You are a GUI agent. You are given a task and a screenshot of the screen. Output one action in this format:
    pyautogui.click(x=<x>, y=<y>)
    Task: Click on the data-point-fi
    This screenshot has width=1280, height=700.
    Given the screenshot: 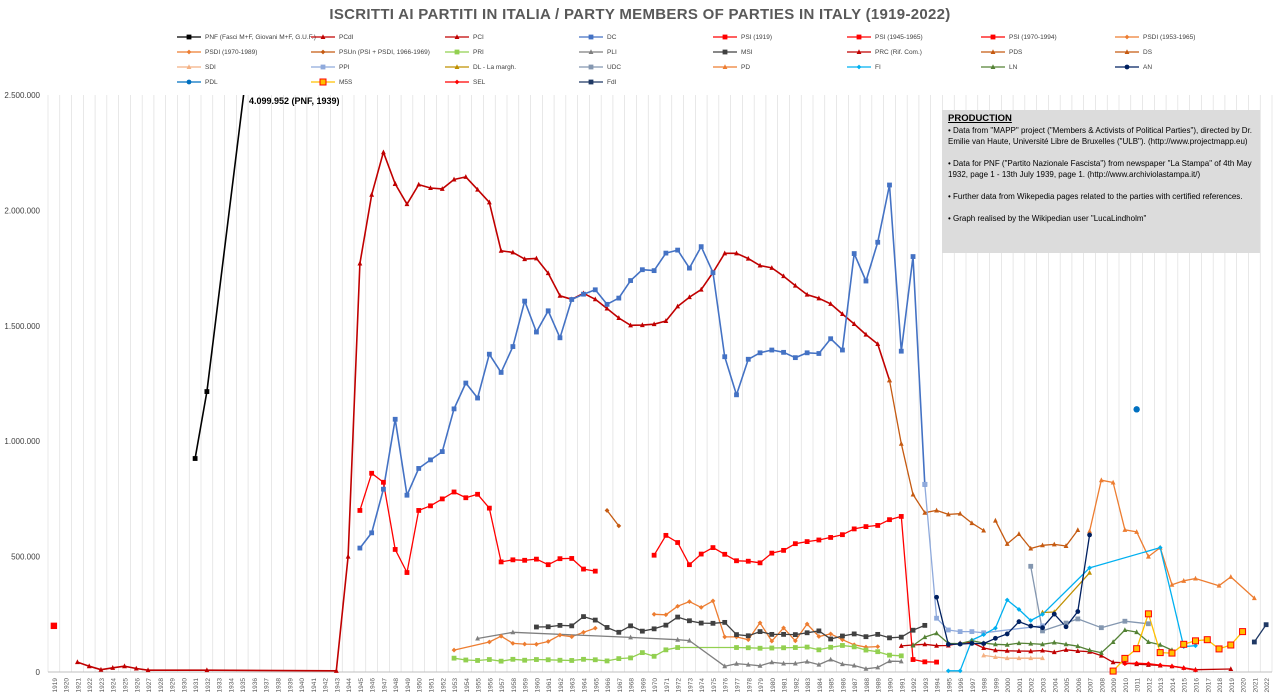 What is the action you would take?
    pyautogui.click(x=995, y=628)
    